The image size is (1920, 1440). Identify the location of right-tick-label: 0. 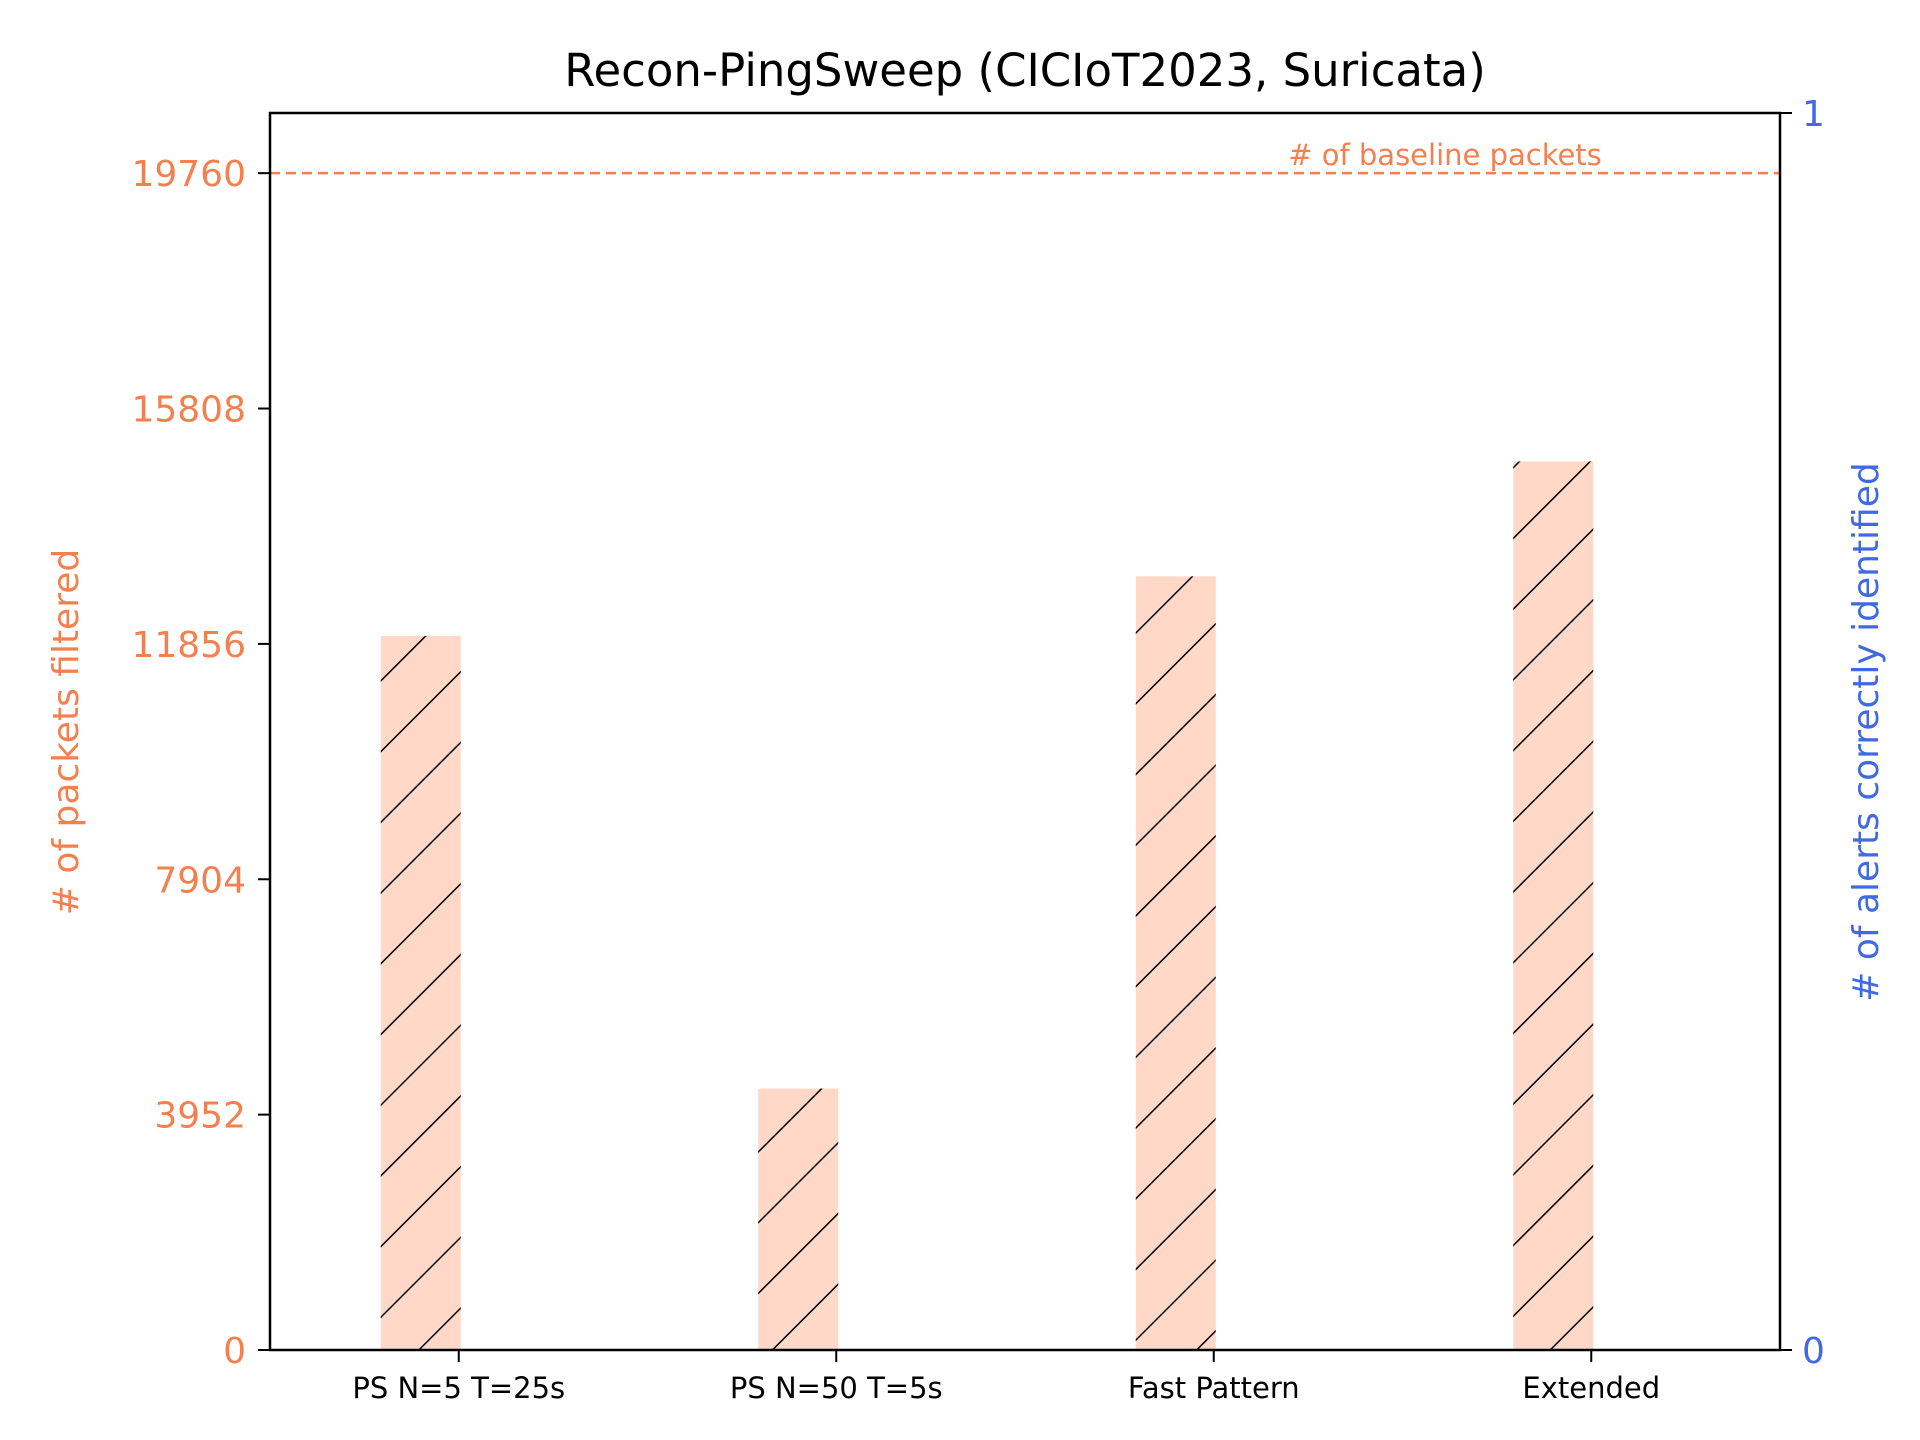
(1813, 1351).